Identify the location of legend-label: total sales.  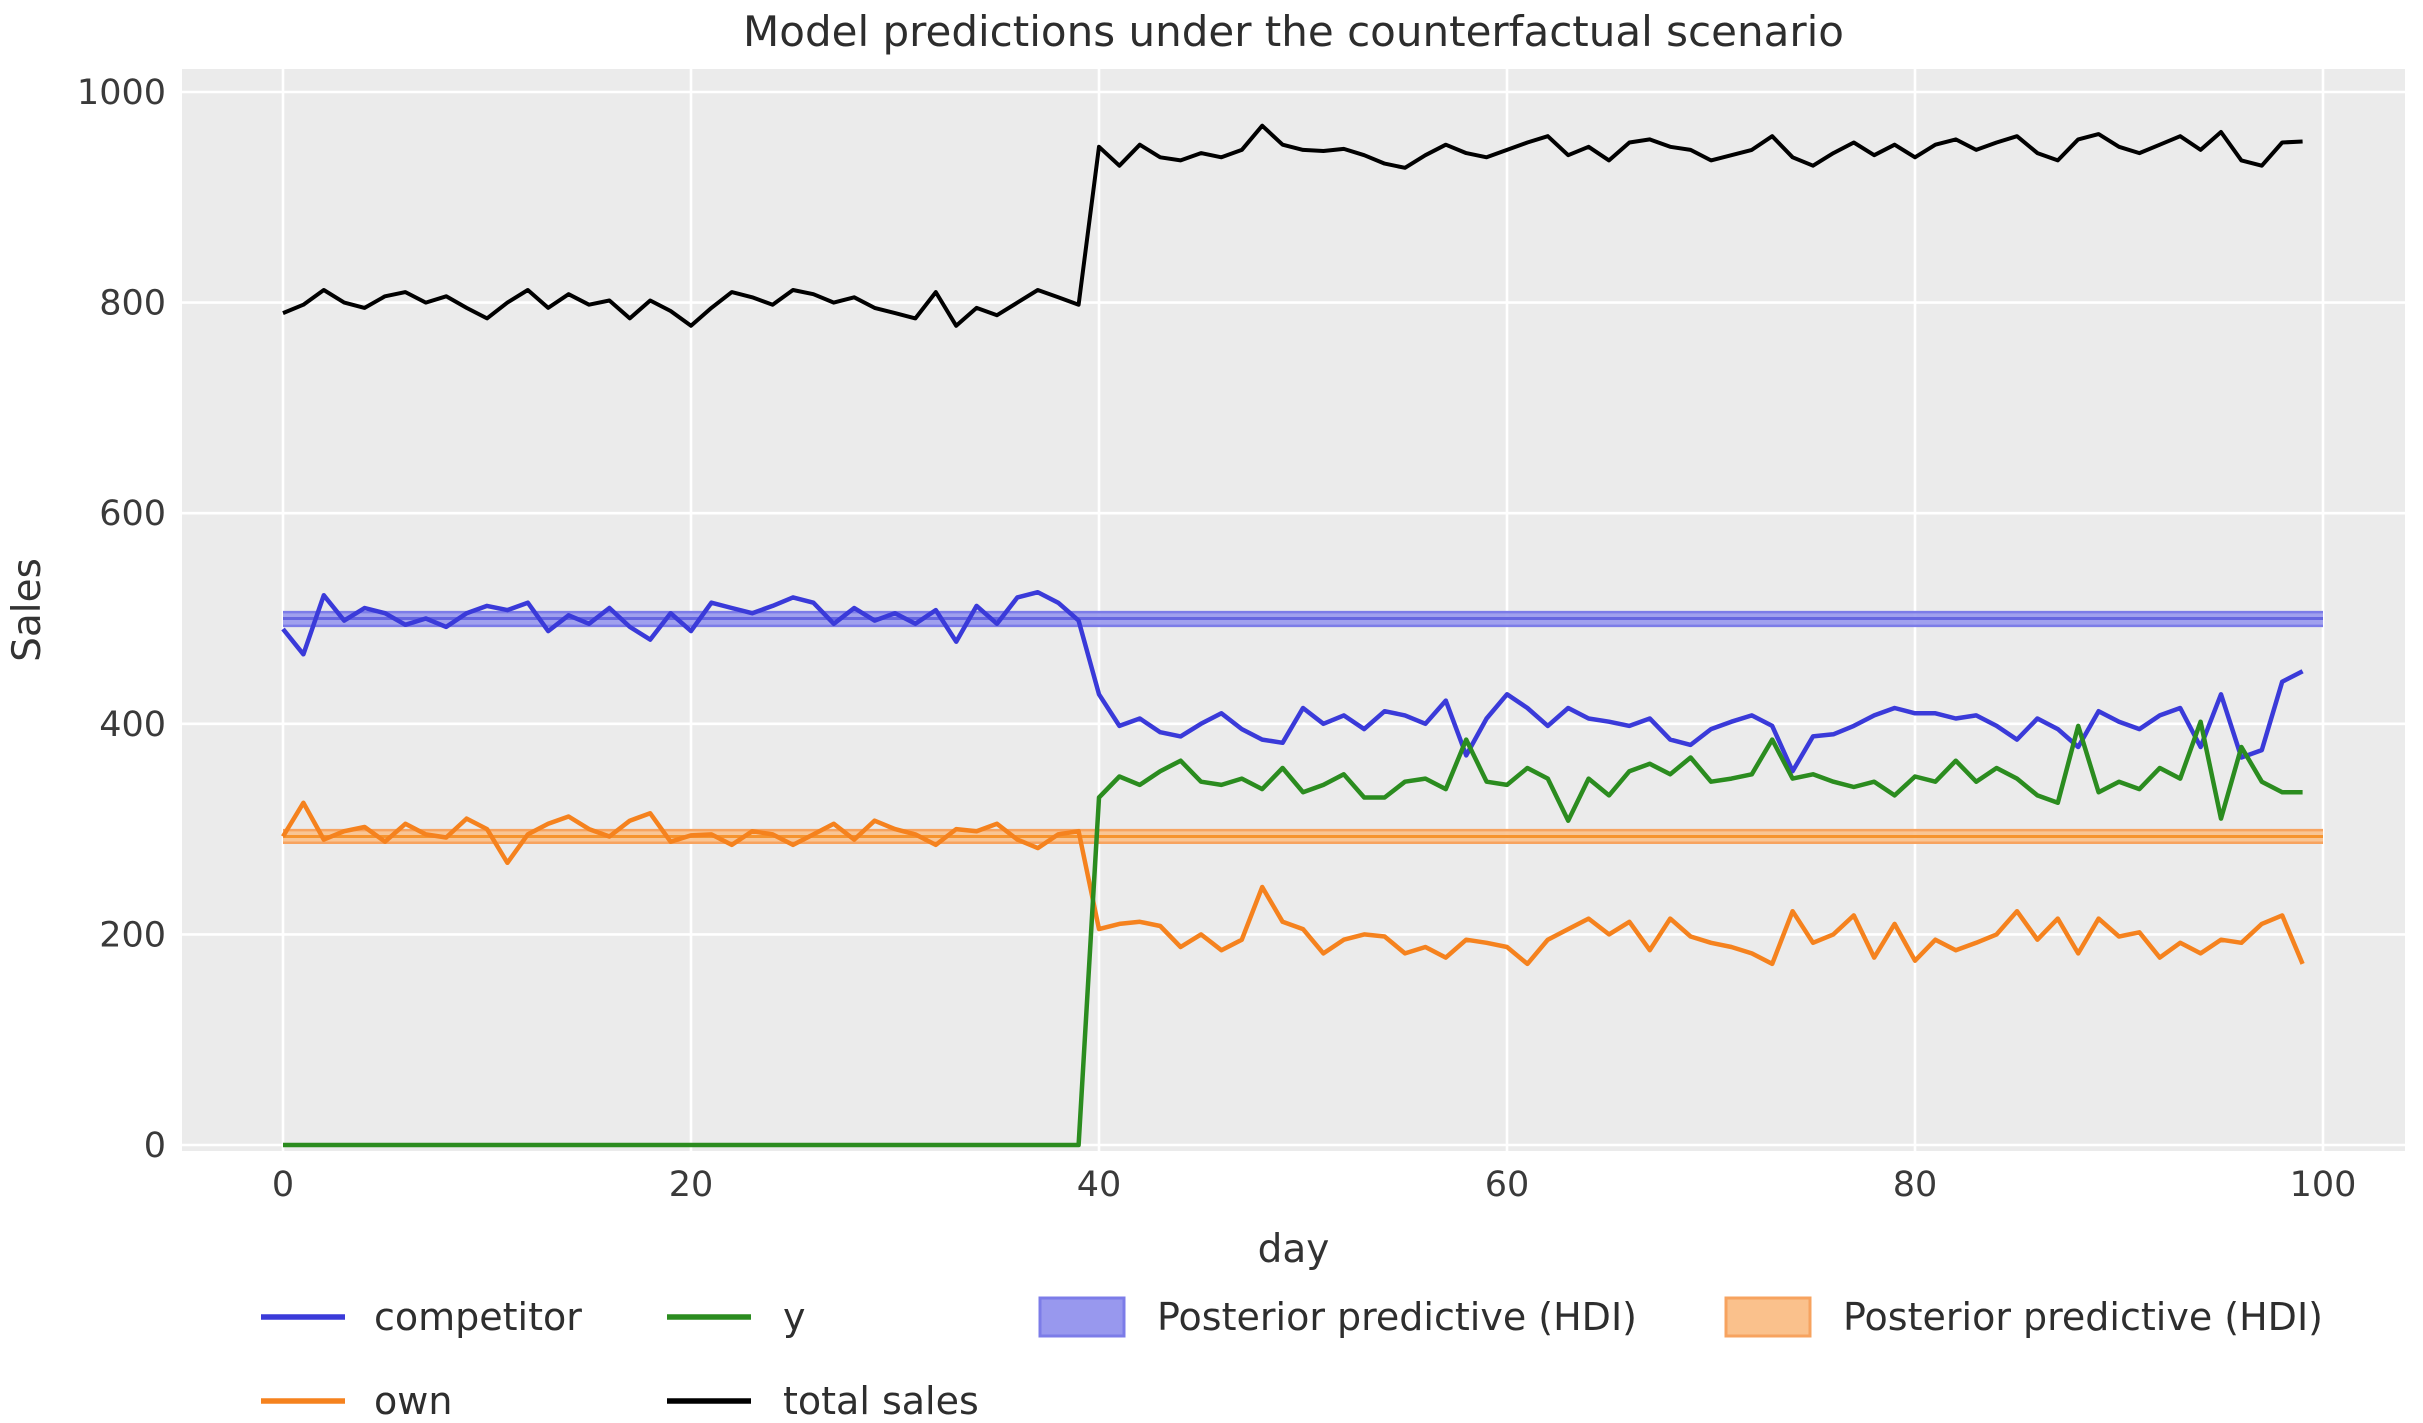
(881, 1401).